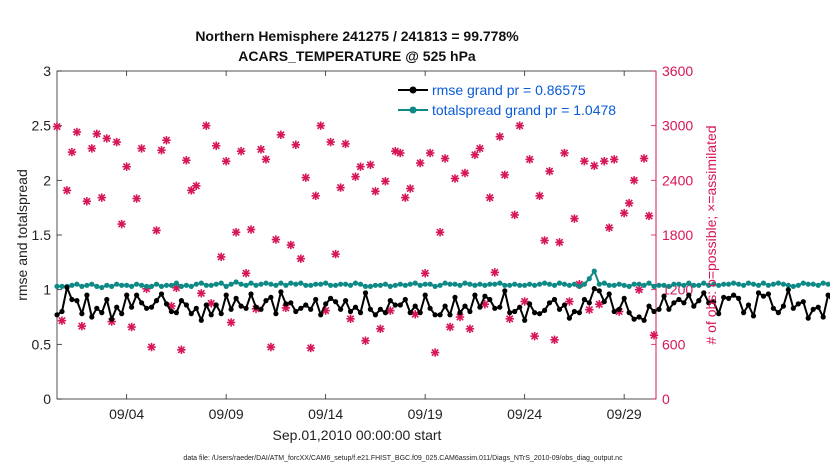 This screenshot has height=470, width=830. Describe the element at coordinates (677, 71) in the screenshot. I see `y-right-tick-label: 3600` at that location.